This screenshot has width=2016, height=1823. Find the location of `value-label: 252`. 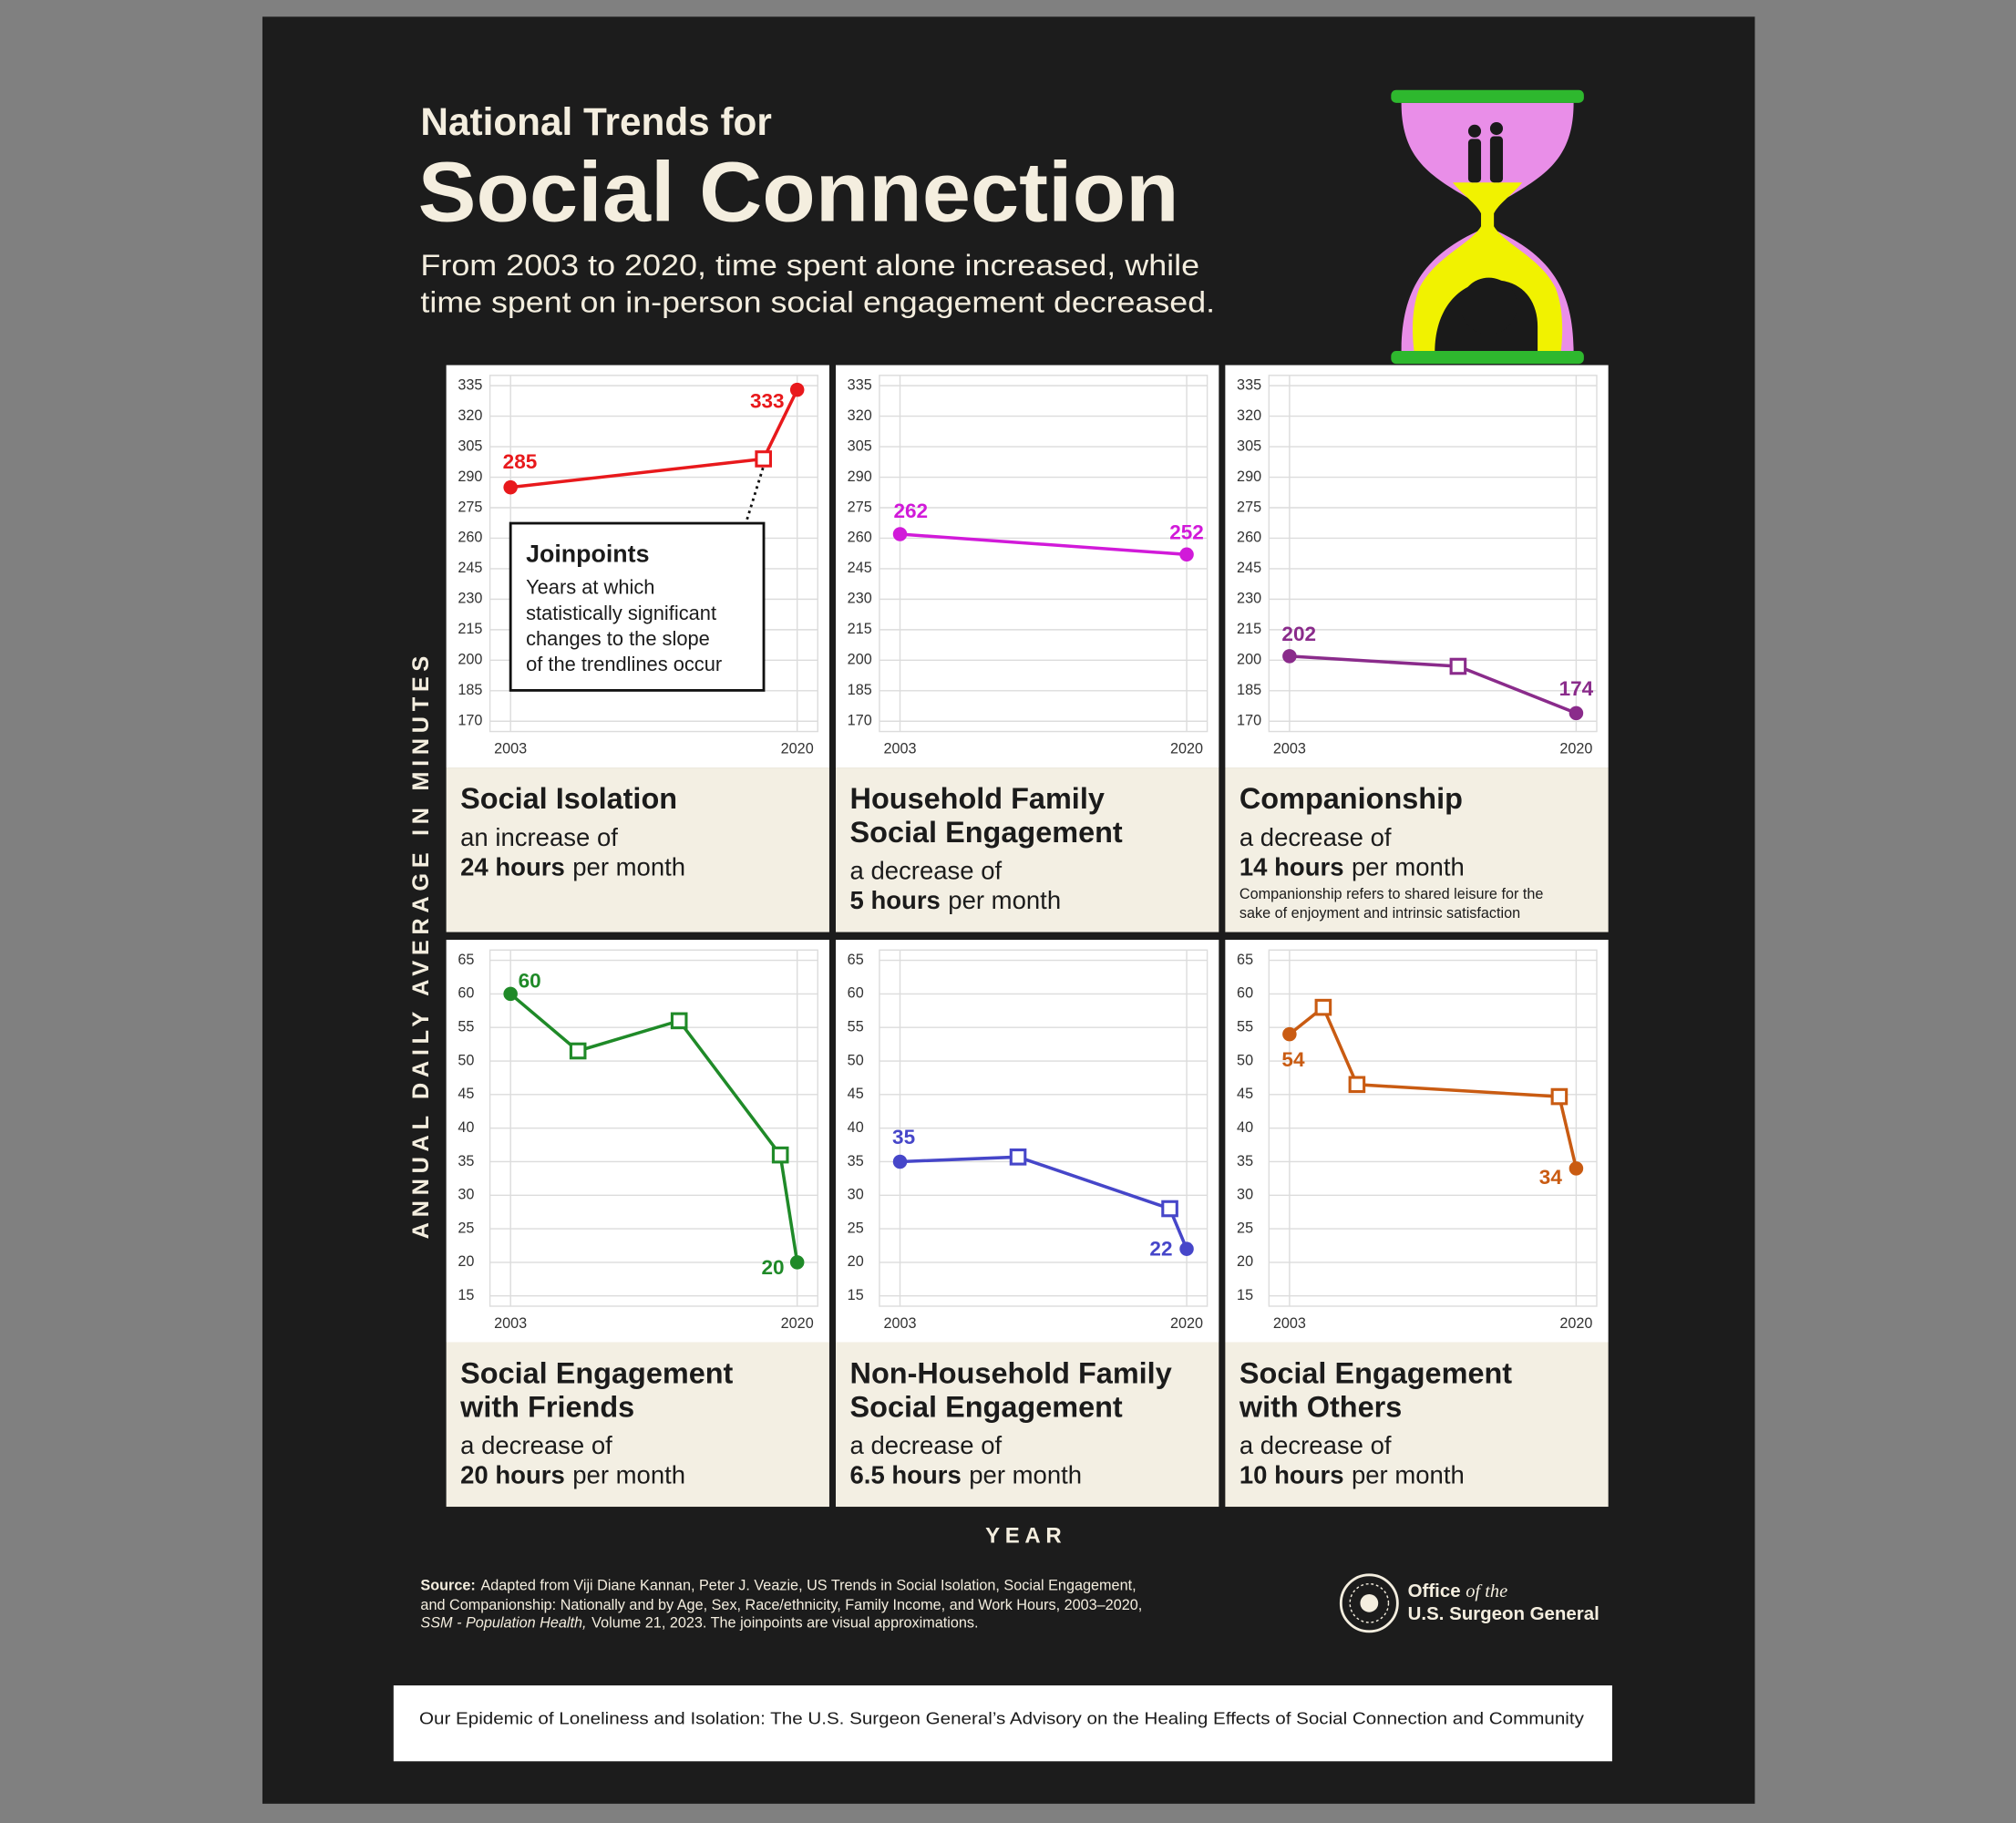

value-label: 252 is located at coordinates (1186, 532).